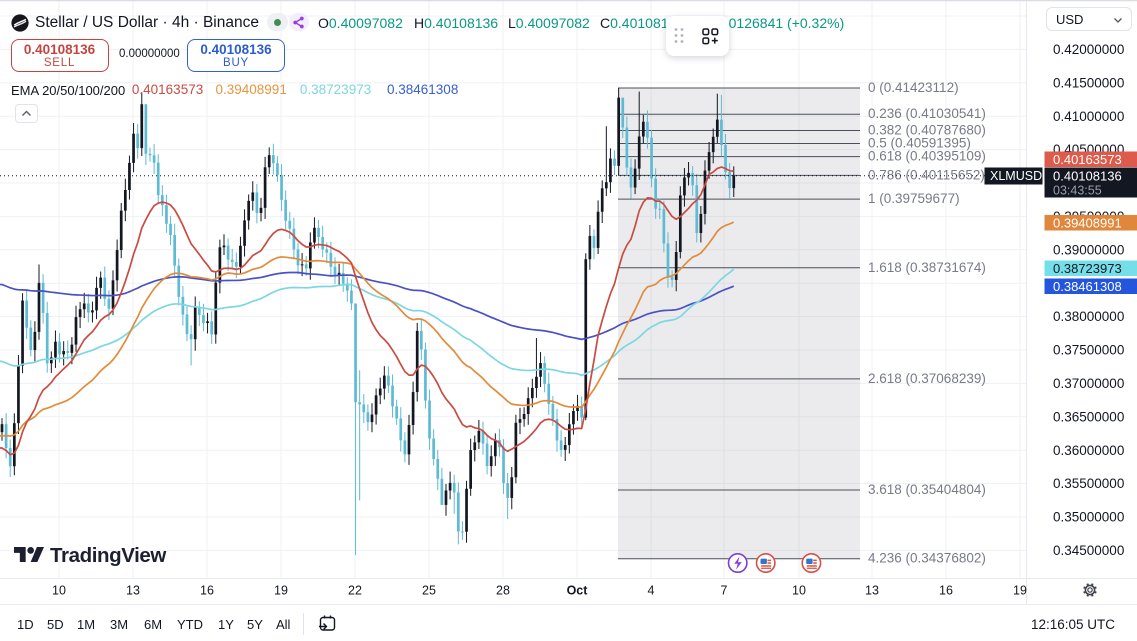  Describe the element at coordinates (1088, 450) in the screenshot. I see `svg-text: 0.36000000` at that location.